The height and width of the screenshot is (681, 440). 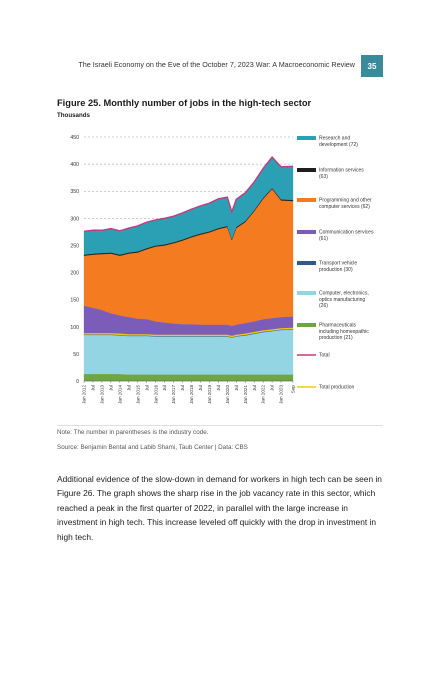 I want to click on x-tick-label-10: Jan 2017, so click(x=173, y=394).